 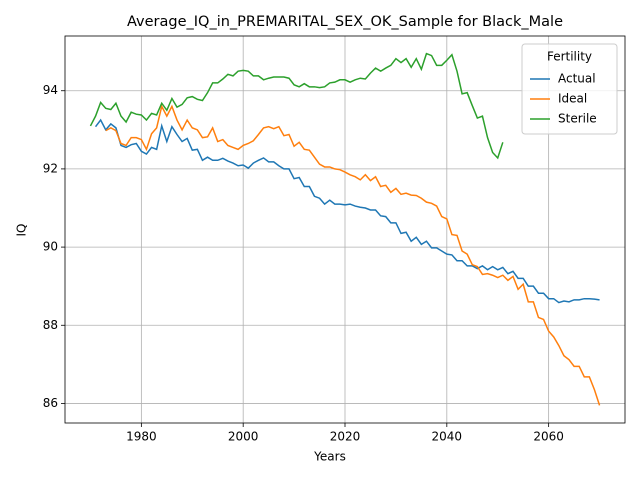 What do you see at coordinates (447, 437) in the screenshot?
I see `x-tick-label: 2040` at bounding box center [447, 437].